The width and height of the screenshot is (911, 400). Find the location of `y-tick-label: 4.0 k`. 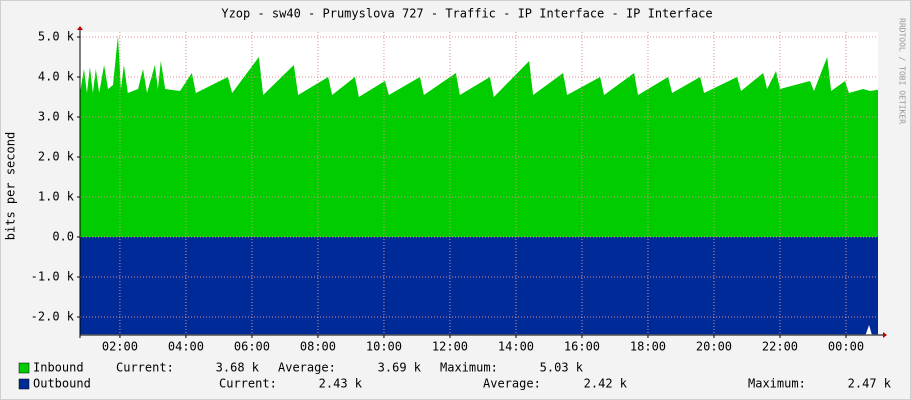

y-tick-label: 4.0 k is located at coordinates (56, 77).